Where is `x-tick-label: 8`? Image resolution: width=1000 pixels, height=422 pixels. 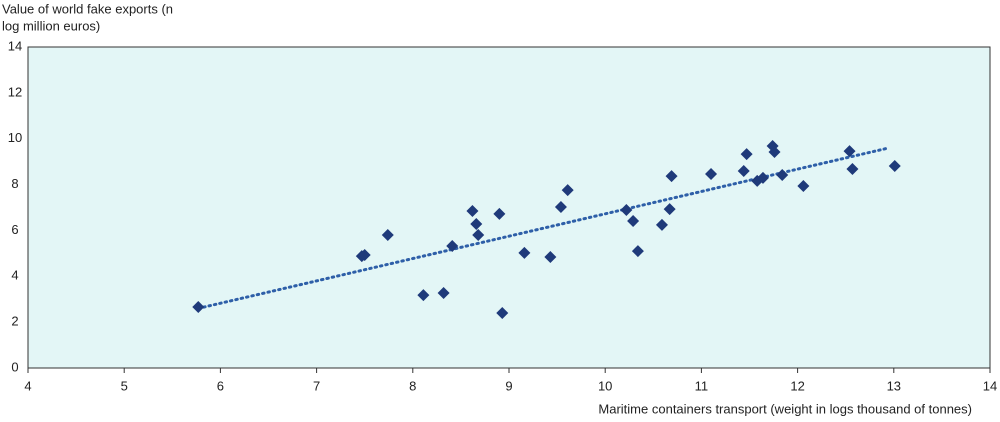
x-tick-label: 8 is located at coordinates (412, 385).